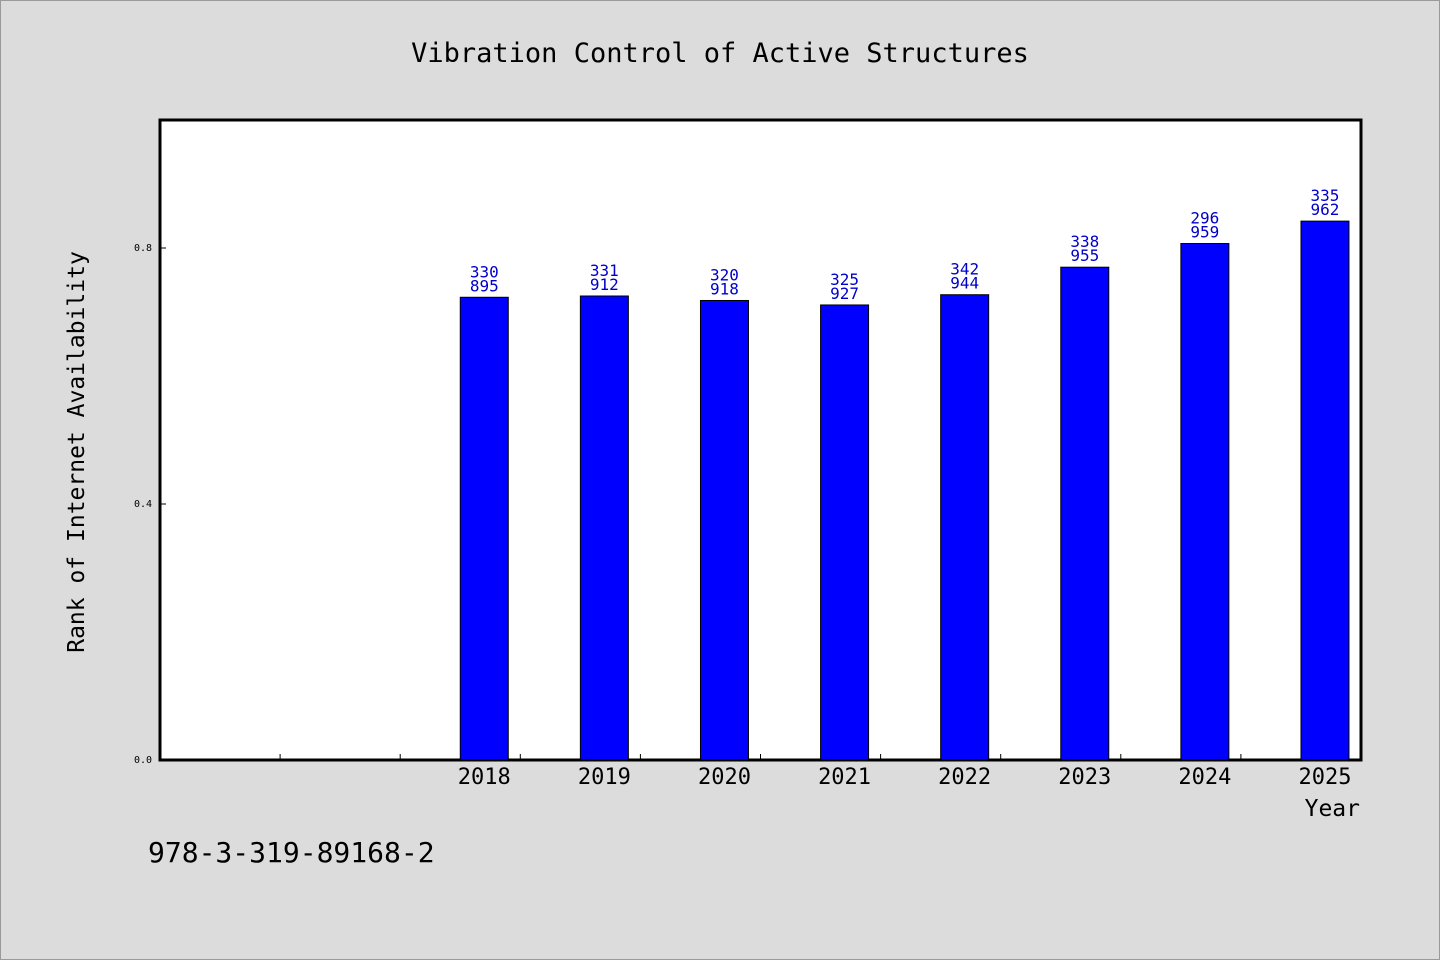 This screenshot has height=960, width=1440. What do you see at coordinates (1084, 241) in the screenshot?
I see `data-label: 338` at bounding box center [1084, 241].